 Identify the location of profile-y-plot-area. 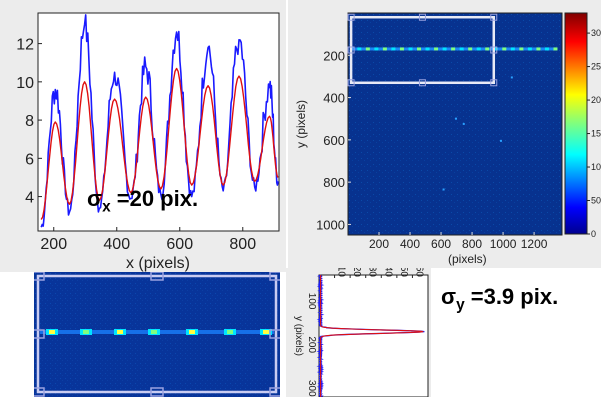
(373, 335).